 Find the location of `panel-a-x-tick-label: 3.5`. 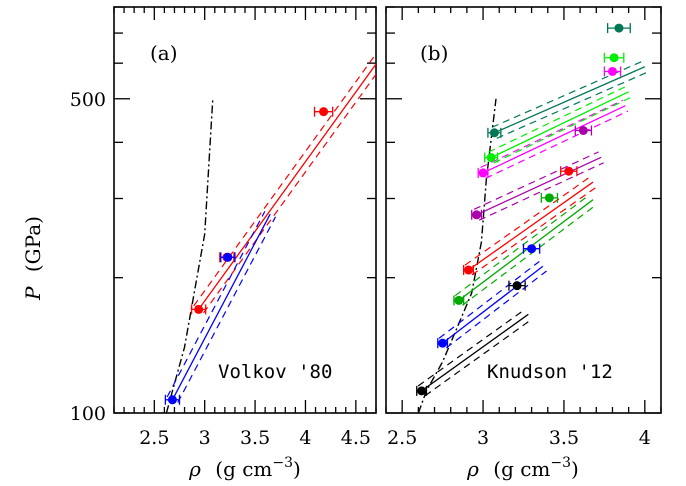

panel-a-x-tick-label: 3.5 is located at coordinates (255, 438).